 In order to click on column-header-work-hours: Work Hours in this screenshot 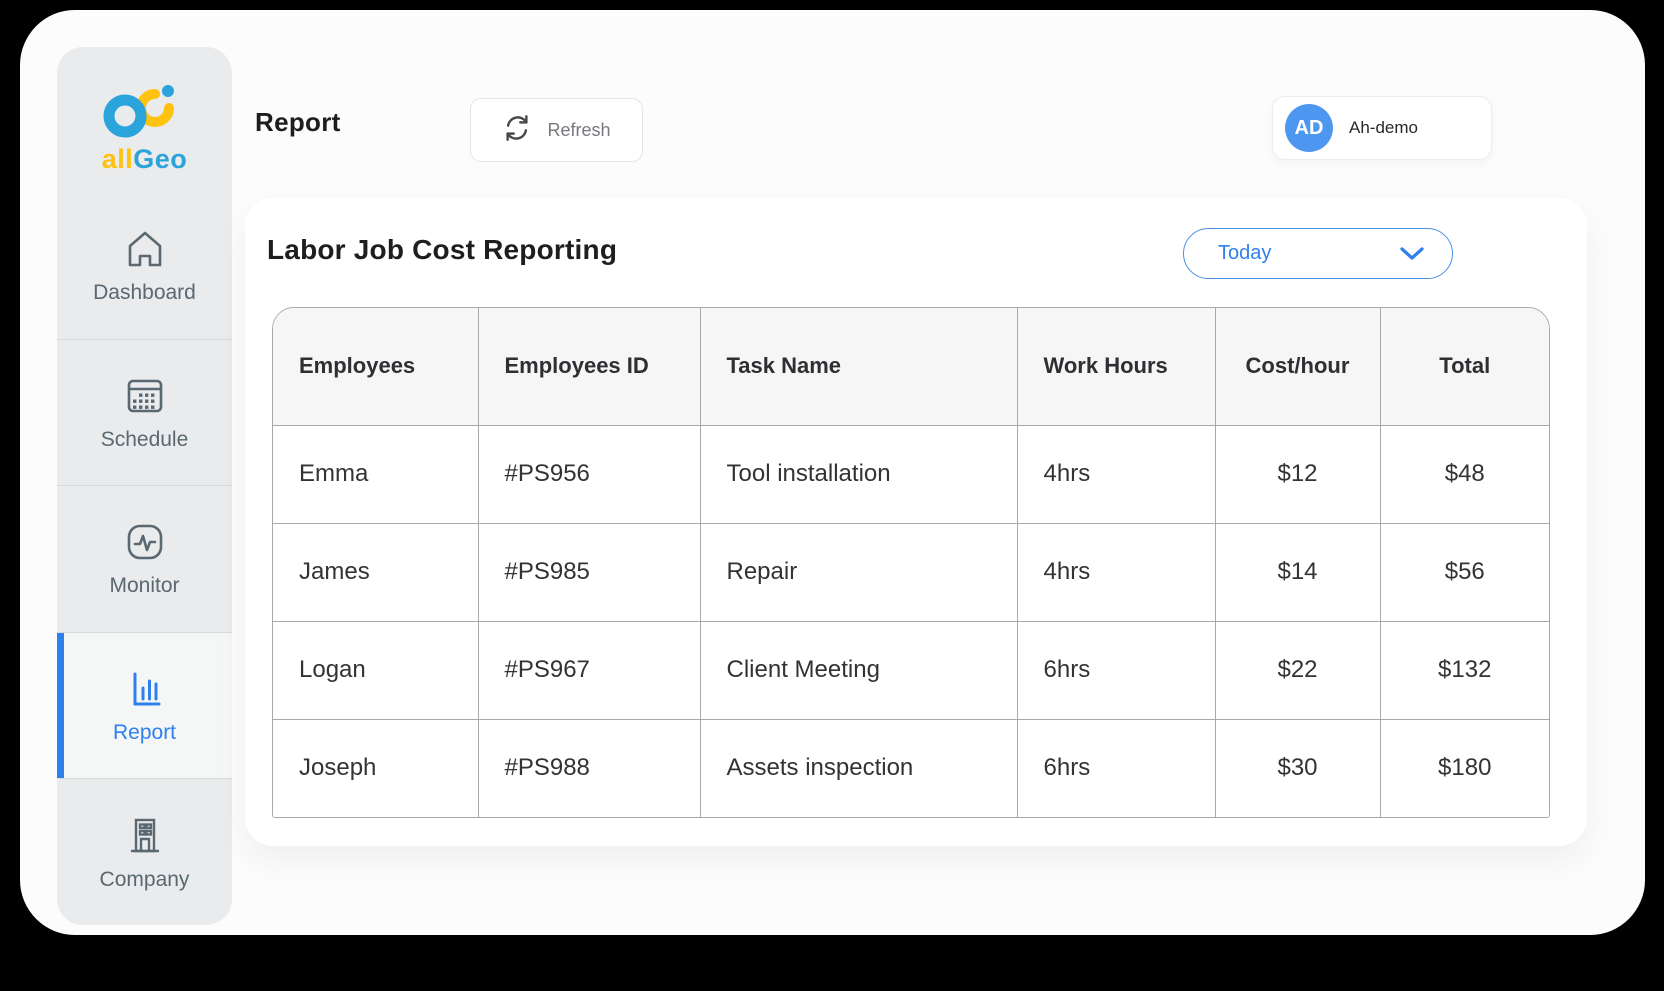, I will do `click(1115, 367)`.